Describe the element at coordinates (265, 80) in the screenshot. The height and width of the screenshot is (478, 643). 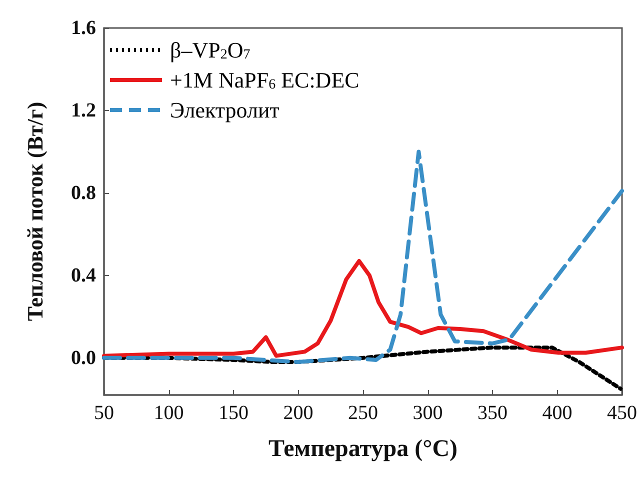
I see `legend-label: +1M NaPF6 EC:DEC` at that location.